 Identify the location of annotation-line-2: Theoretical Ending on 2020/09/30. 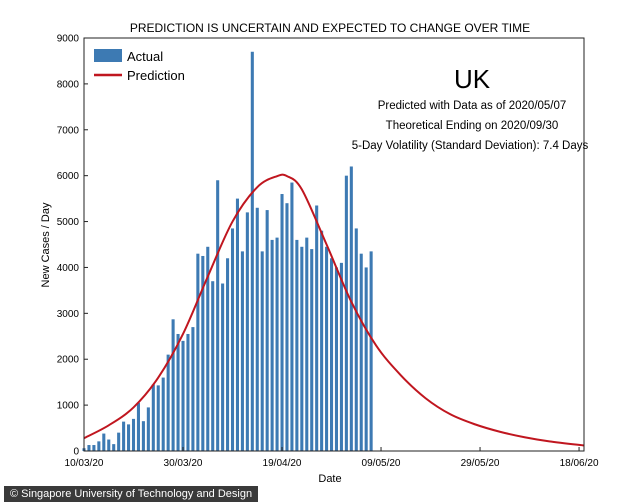
(472, 126).